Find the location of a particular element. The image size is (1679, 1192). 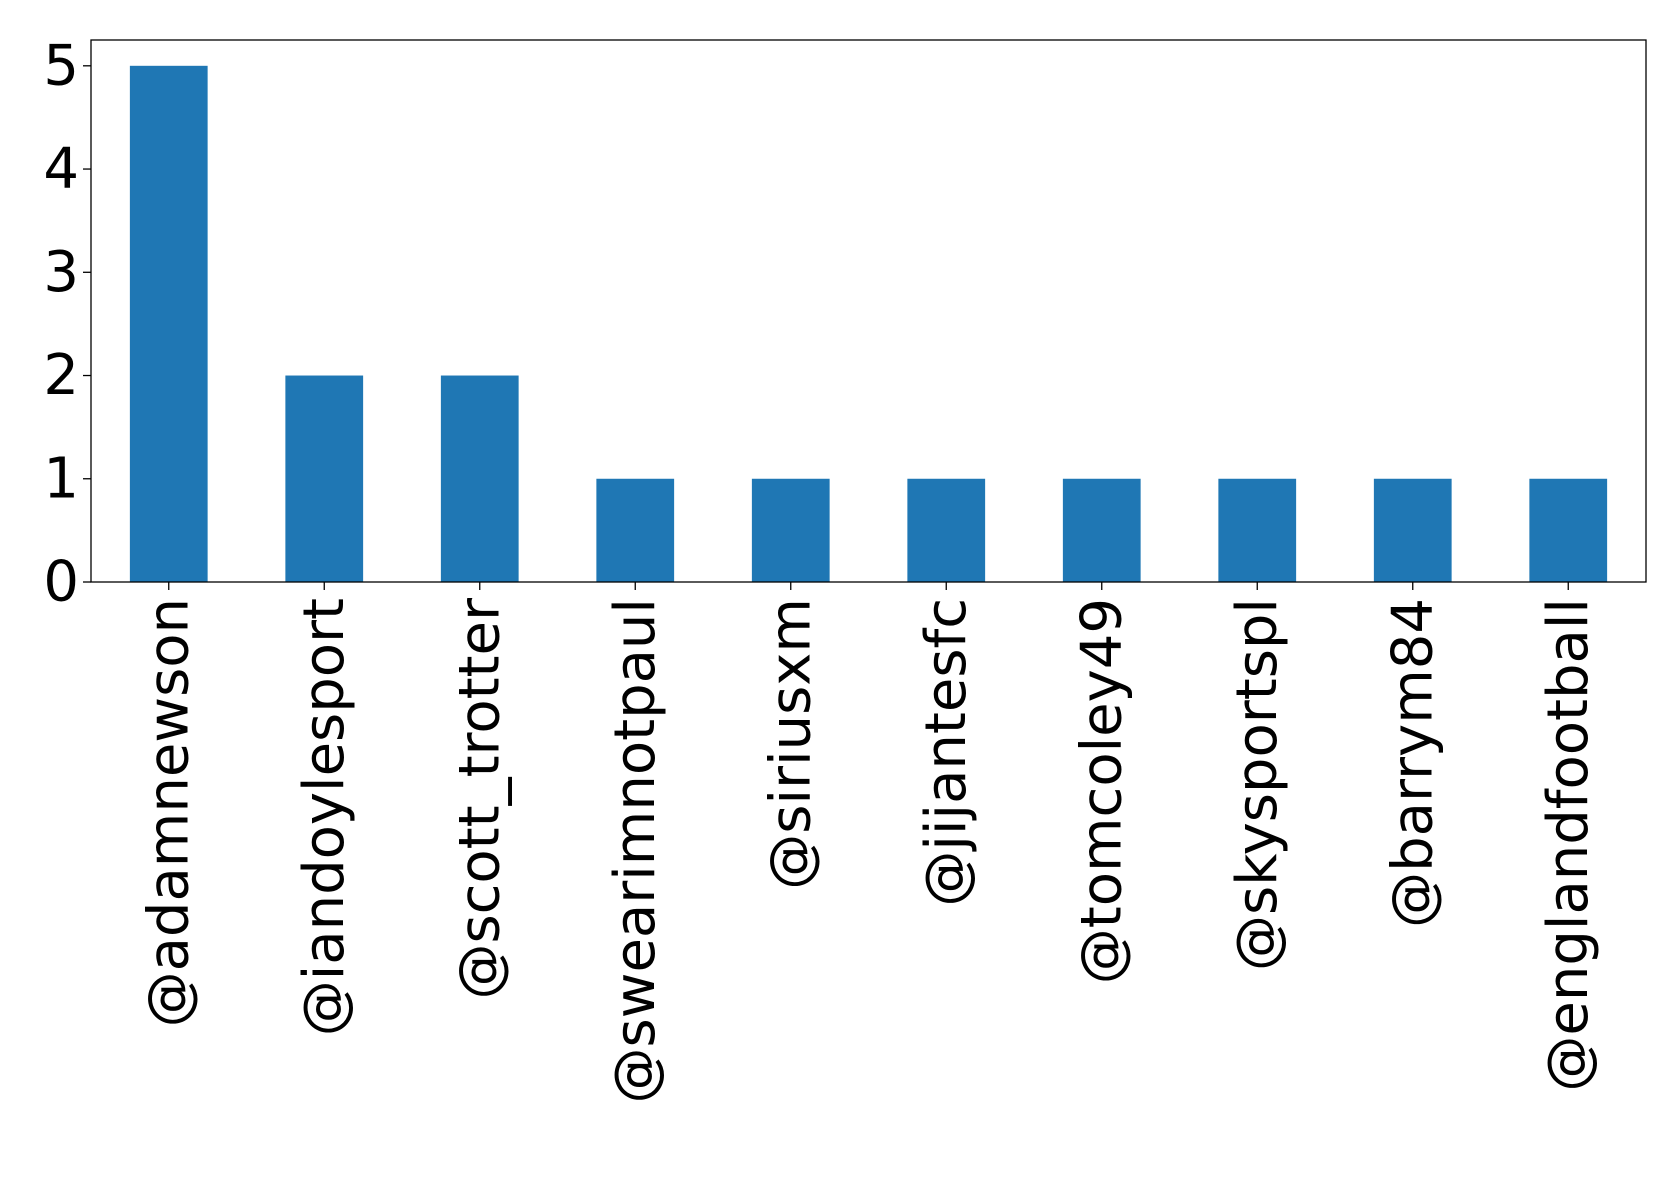

x-tick-label: @swearimnotpaul is located at coordinates (635, 851).